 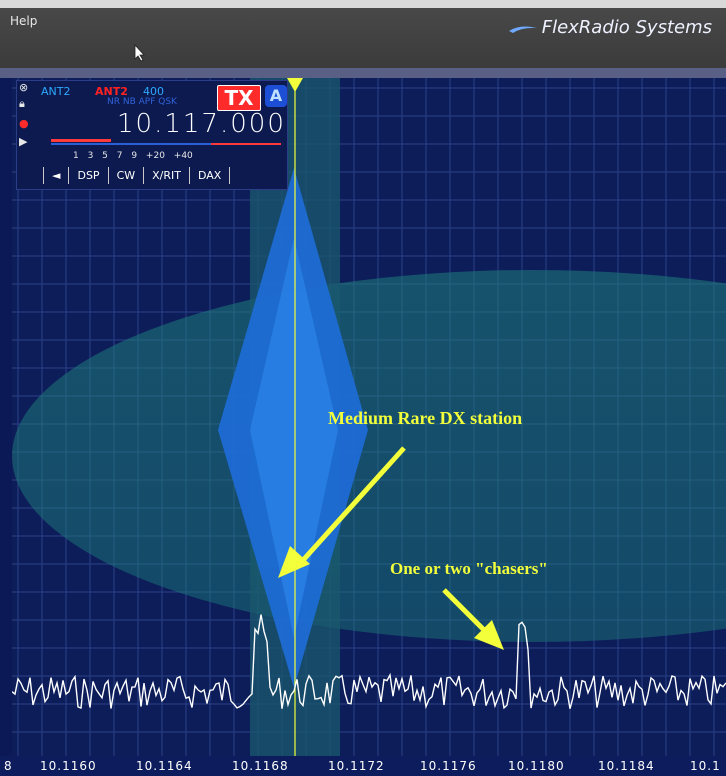 What do you see at coordinates (276, 96) in the screenshot?
I see `slice-letter-badge: A` at bounding box center [276, 96].